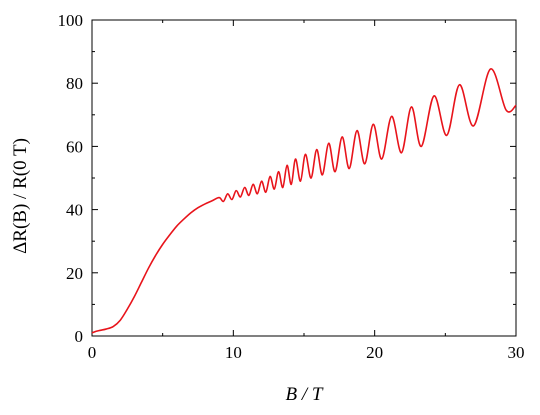  What do you see at coordinates (305, 394) in the screenshot?
I see `x-axis-label: B / T` at bounding box center [305, 394].